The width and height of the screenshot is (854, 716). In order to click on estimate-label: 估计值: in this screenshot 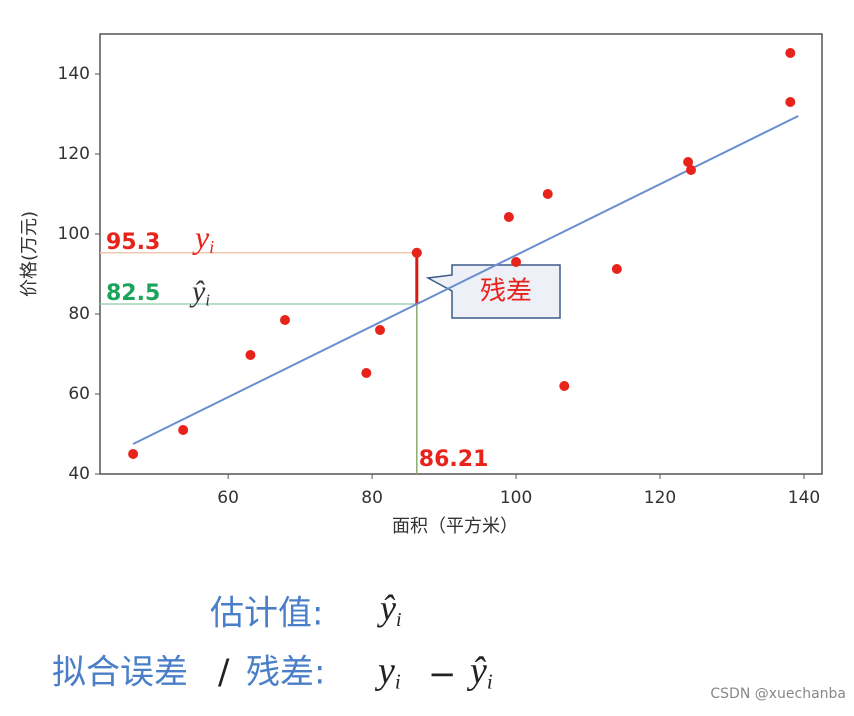, I will do `click(266, 614)`.